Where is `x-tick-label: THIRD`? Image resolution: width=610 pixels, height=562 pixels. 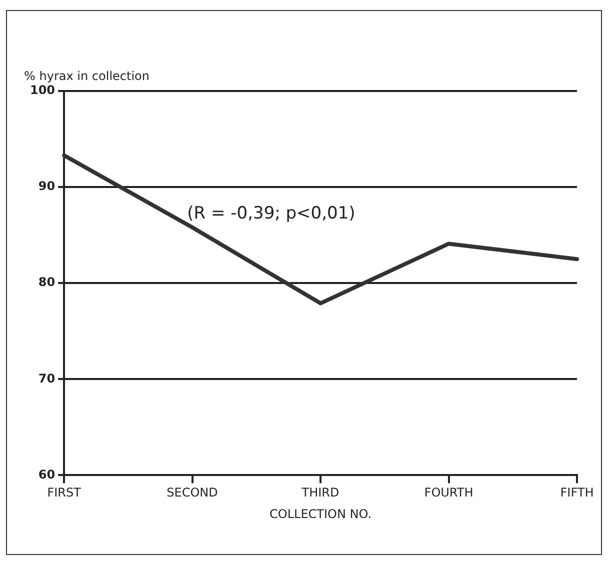
x-tick-label: THIRD is located at coordinates (320, 493).